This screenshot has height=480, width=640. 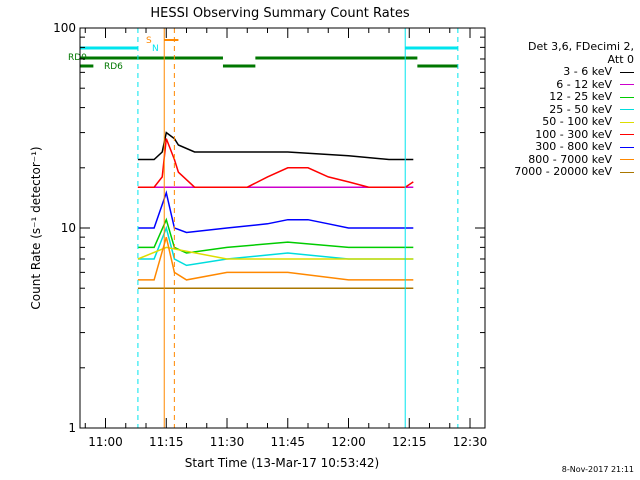 I want to click on x-axis-label: Start Time (13-Mar-17 10:53:42), so click(x=282, y=463).